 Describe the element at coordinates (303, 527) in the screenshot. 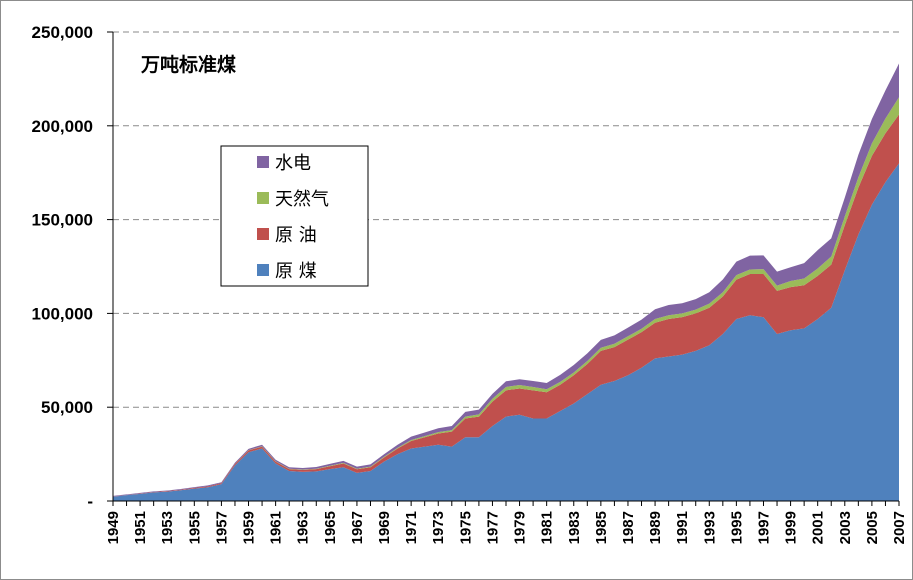

I see `x-tick-label: 1963` at that location.